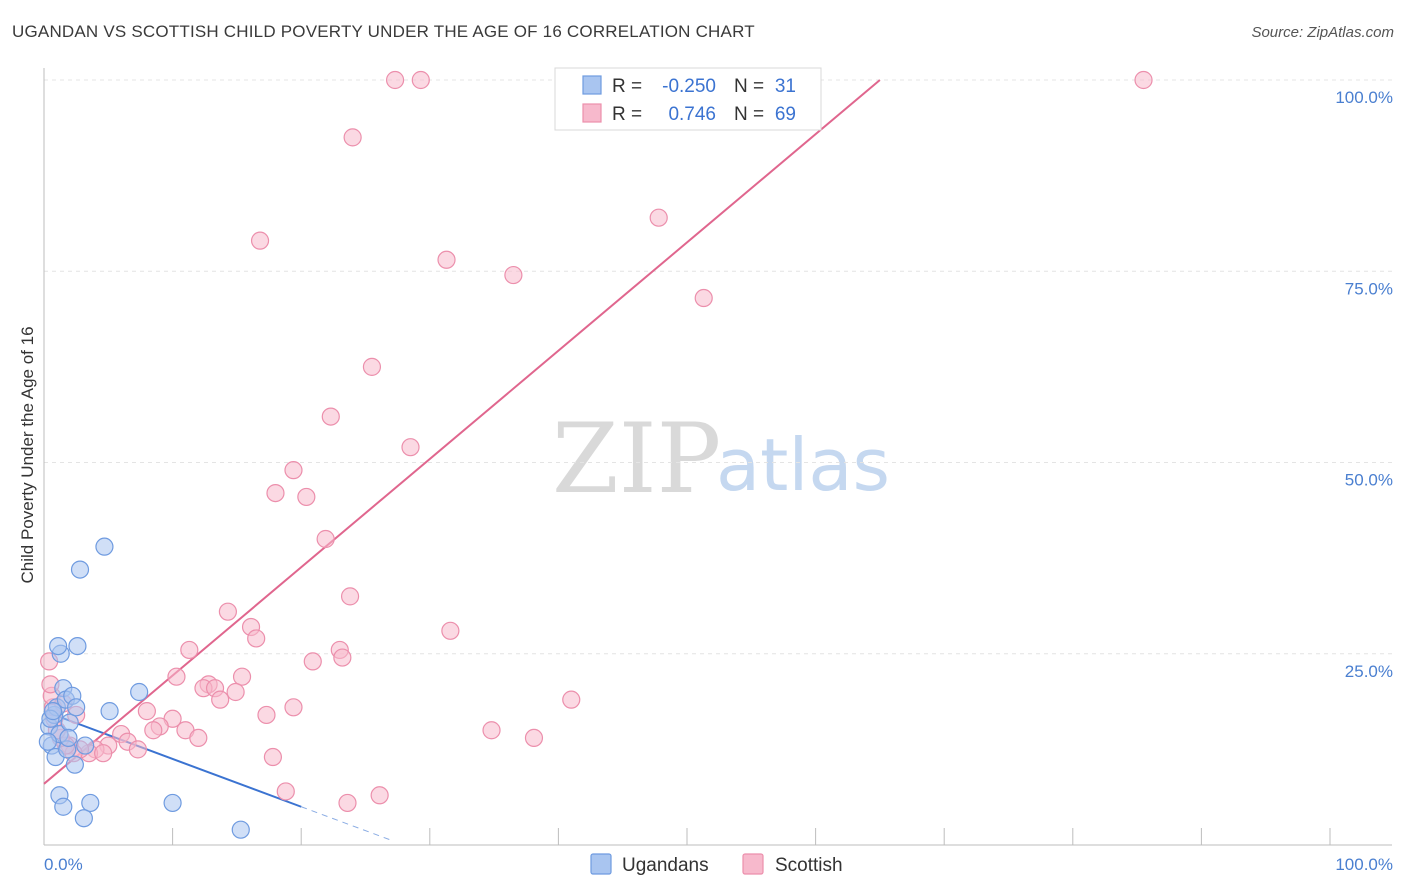 The image size is (1406, 892). I want to click on watermark-atlas: atlas, so click(803, 465).